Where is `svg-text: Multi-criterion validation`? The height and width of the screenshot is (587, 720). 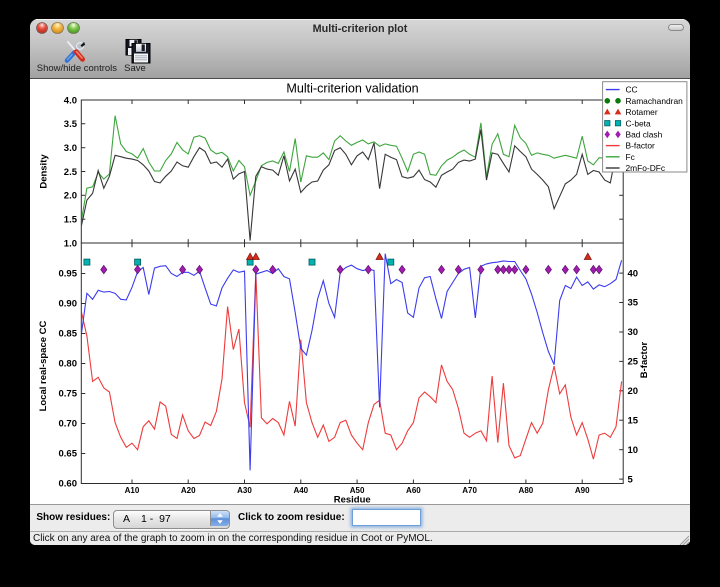 svg-text: Multi-criterion validation is located at coordinates (352, 89).